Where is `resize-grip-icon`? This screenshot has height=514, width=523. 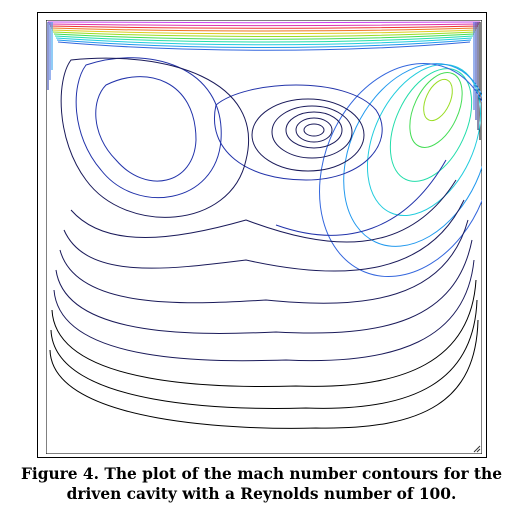 resize-grip-icon is located at coordinates (477, 449).